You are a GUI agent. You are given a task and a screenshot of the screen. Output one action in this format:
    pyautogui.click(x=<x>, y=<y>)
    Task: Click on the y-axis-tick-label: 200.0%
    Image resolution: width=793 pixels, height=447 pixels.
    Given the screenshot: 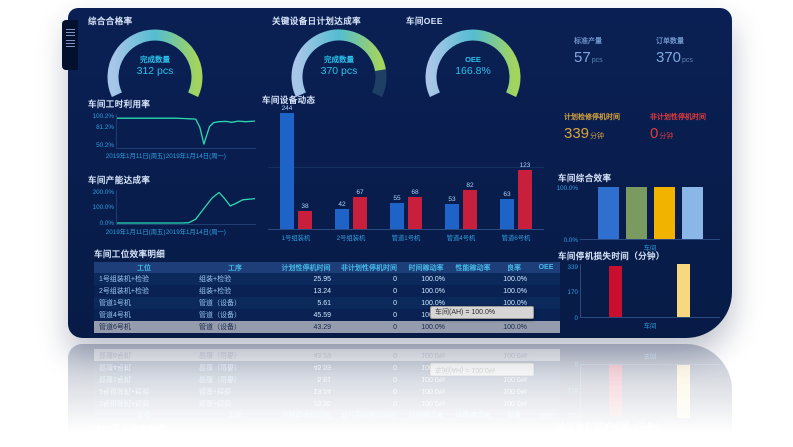 What is the action you would take?
    pyautogui.click(x=103, y=193)
    